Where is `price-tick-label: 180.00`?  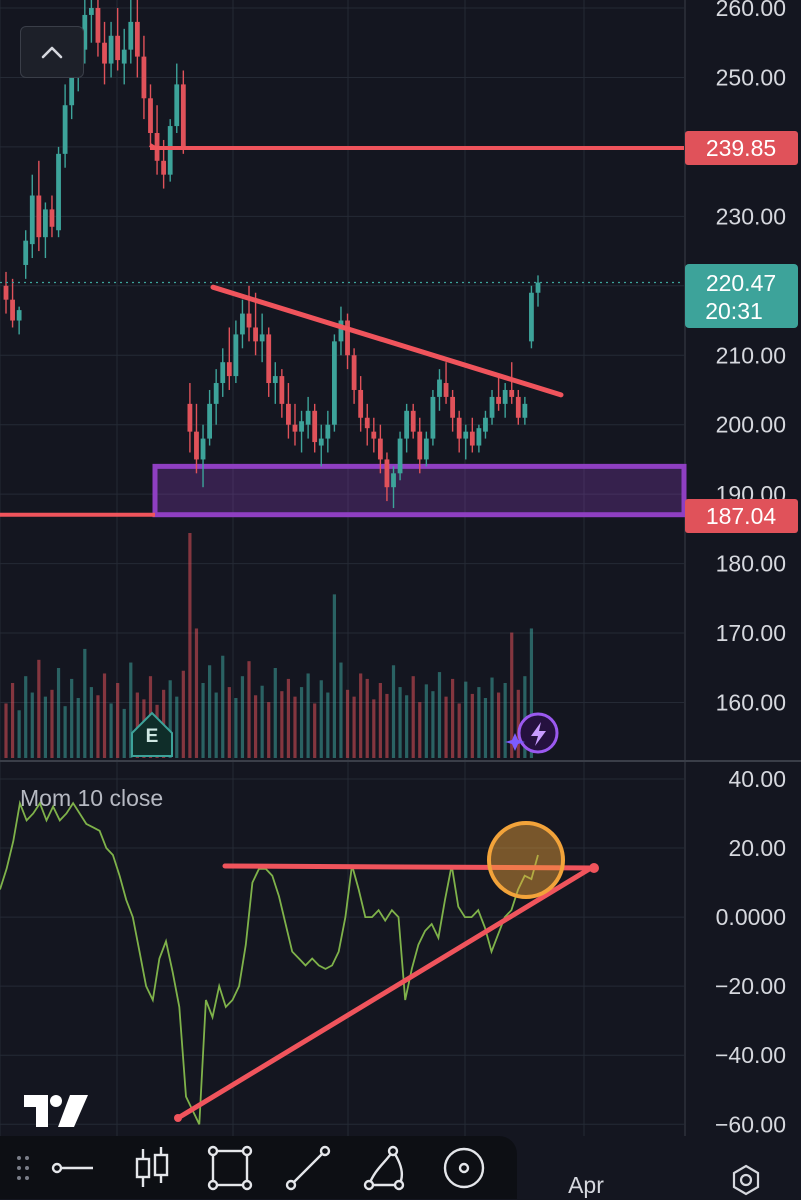 price-tick-label: 180.00 is located at coordinates (751, 564).